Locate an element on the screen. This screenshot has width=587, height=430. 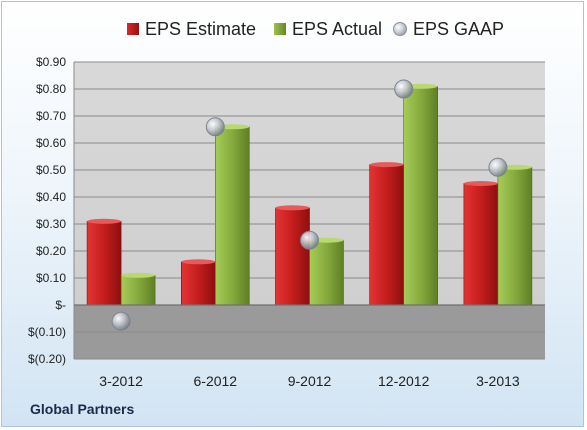
y-tick-label: $0.60 is located at coordinates (51, 143).